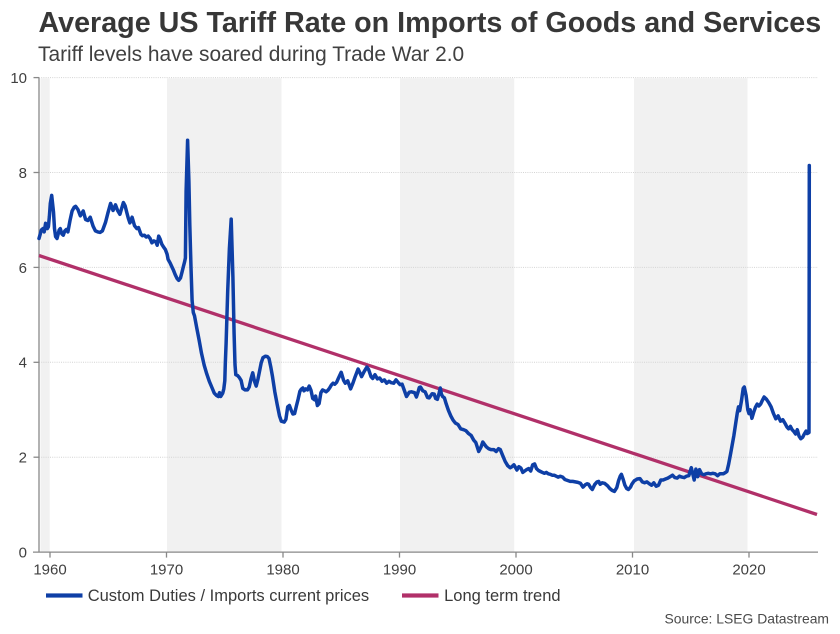  I want to click on svg-text: 1960, so click(49, 570).